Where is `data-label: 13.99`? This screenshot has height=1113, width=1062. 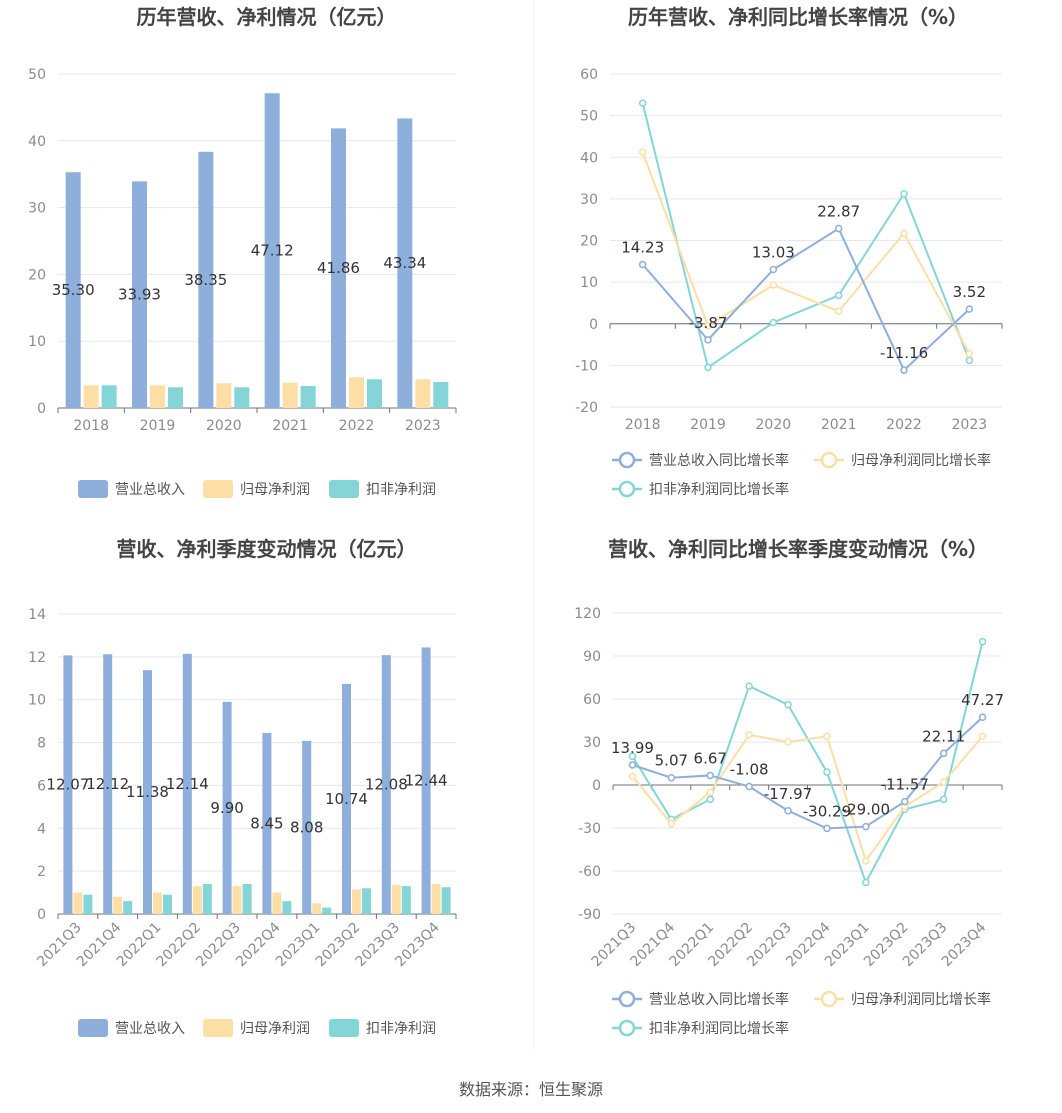 data-label: 13.99 is located at coordinates (632, 748).